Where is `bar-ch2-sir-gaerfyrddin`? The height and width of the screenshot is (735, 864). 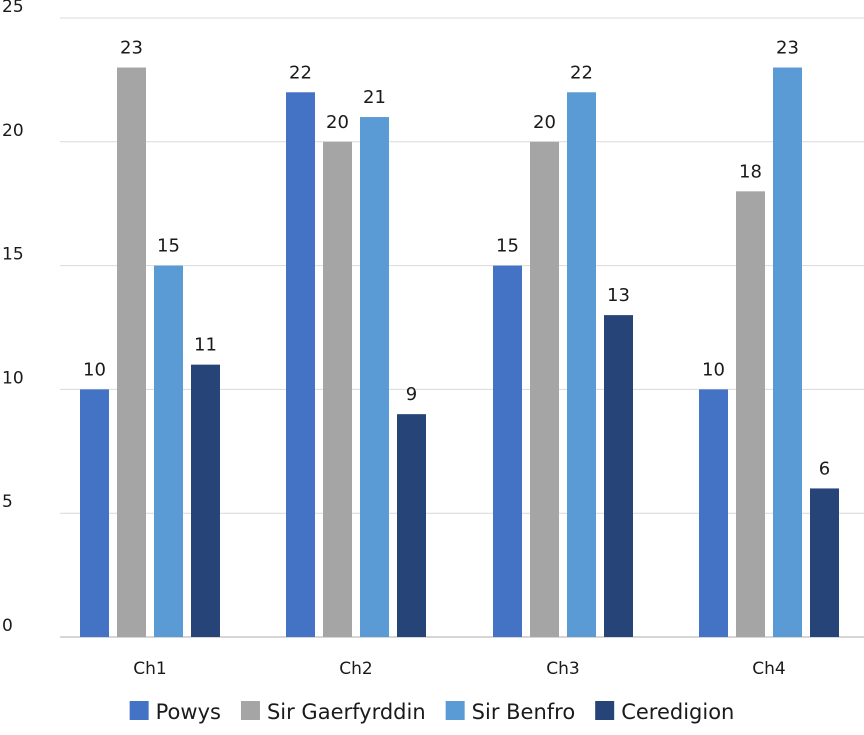 bar-ch2-sir-gaerfyrddin is located at coordinates (337, 389).